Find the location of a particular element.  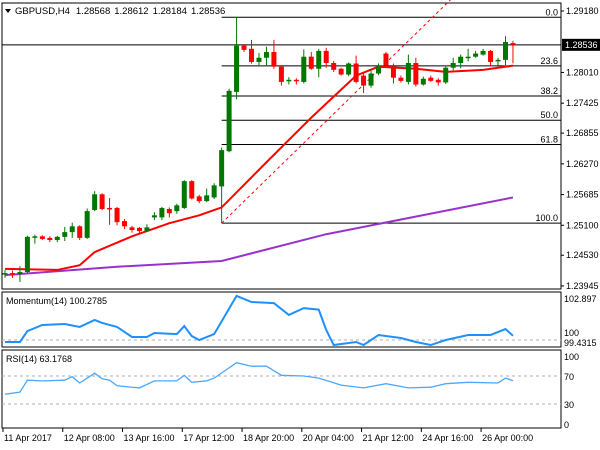

momentum-axis: 102.897 100 99.4315 is located at coordinates (580, 321).